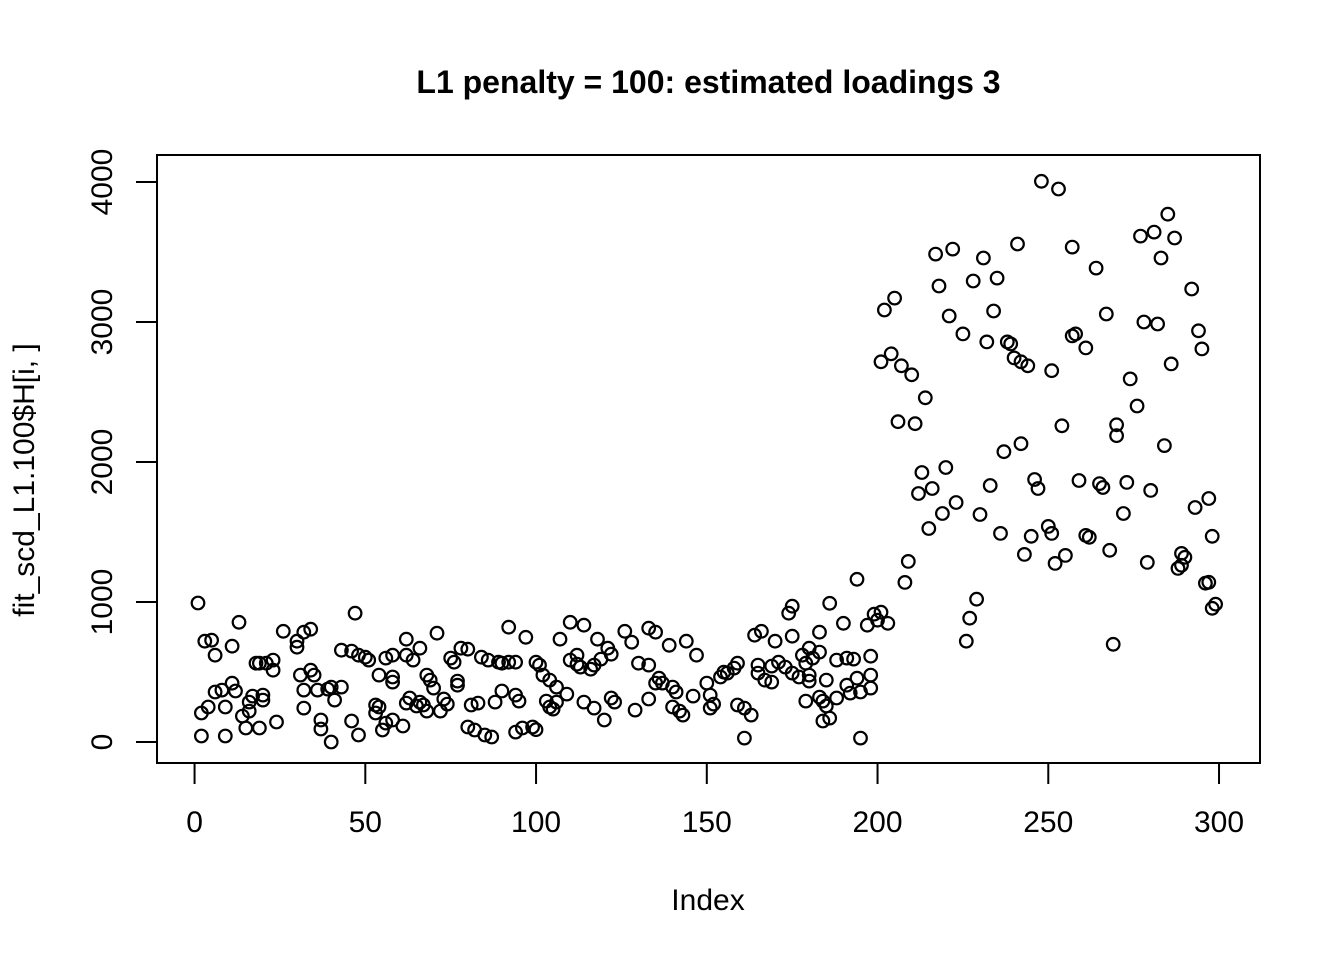 This screenshot has height=960, width=1344. What do you see at coordinates (708, 82) in the screenshot?
I see `plot-title: L1 penalty = 100: estimated loadings 3` at bounding box center [708, 82].